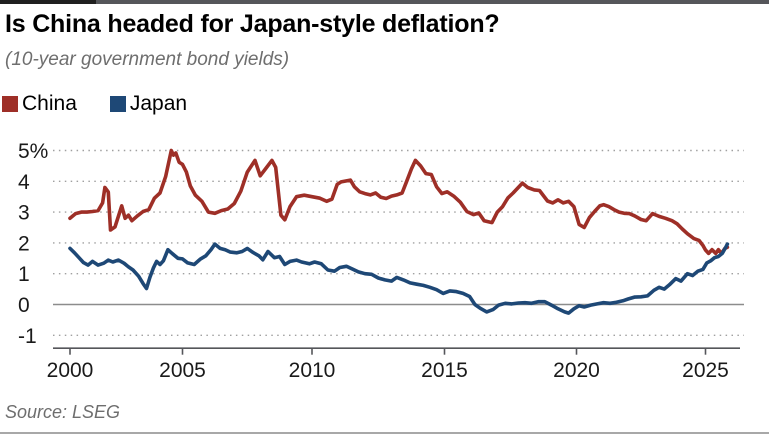 This screenshot has width=769, height=434. What do you see at coordinates (393, 364) in the screenshot?
I see `x-axis: 2000 2005 2010 2015 2020 2025` at bounding box center [393, 364].